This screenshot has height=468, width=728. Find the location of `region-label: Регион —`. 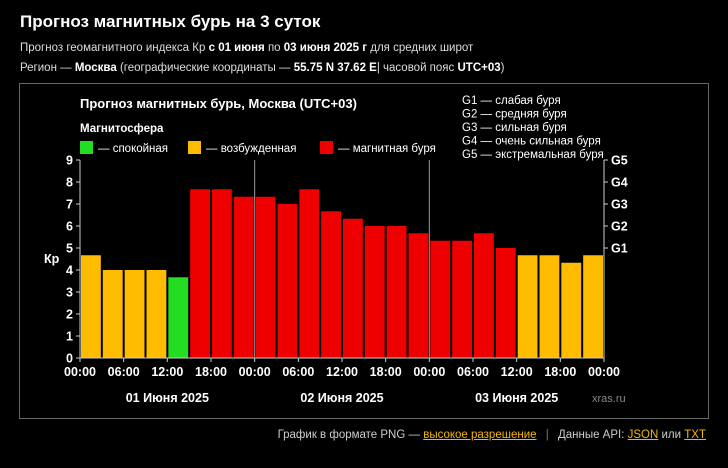

region-label: Регион — is located at coordinates (46, 68).